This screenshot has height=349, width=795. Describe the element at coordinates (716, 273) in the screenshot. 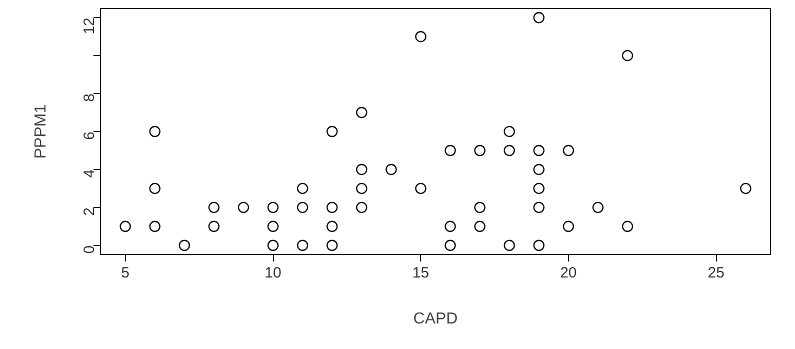

I see `x-tick-label: 25` at that location.